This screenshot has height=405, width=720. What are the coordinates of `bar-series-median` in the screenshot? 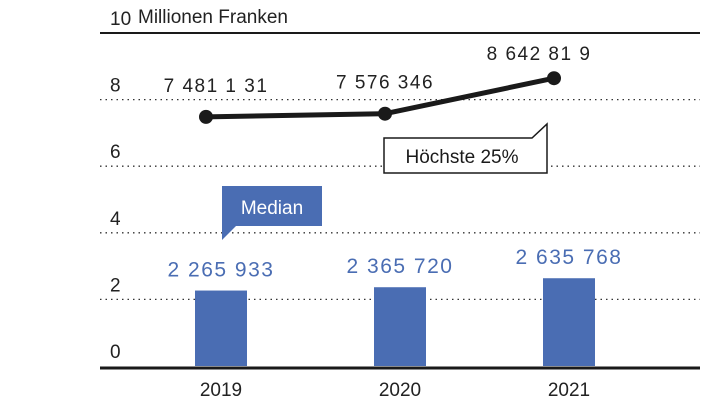 It's located at (395, 322).